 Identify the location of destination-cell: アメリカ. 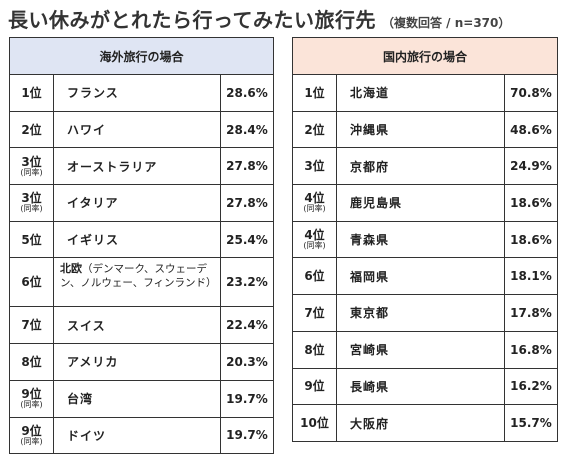
(137, 362).